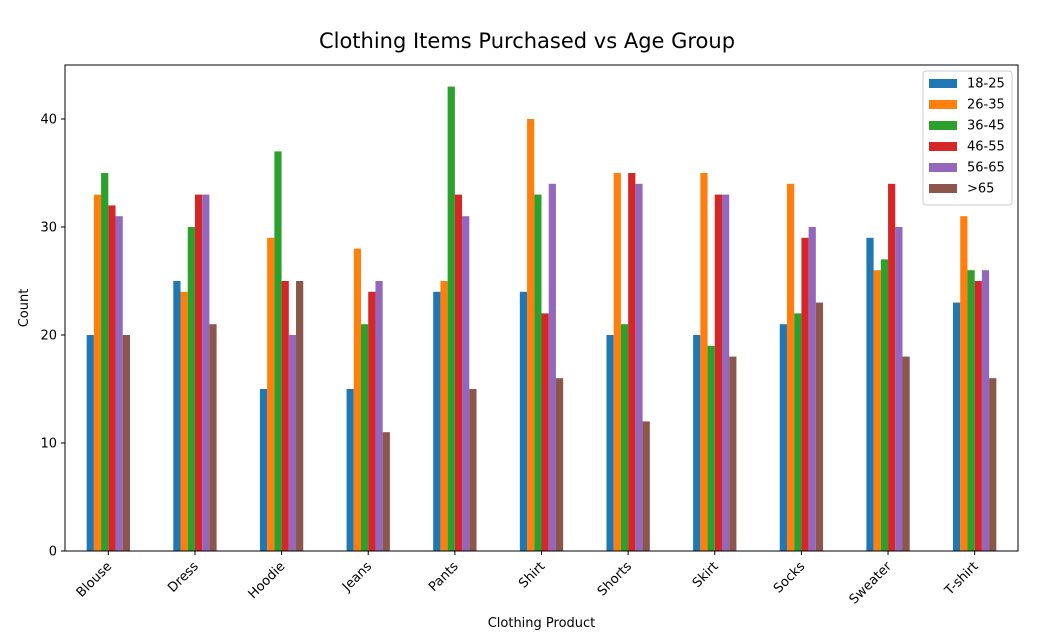  I want to click on bar-46-55-Shirt, so click(545, 432).